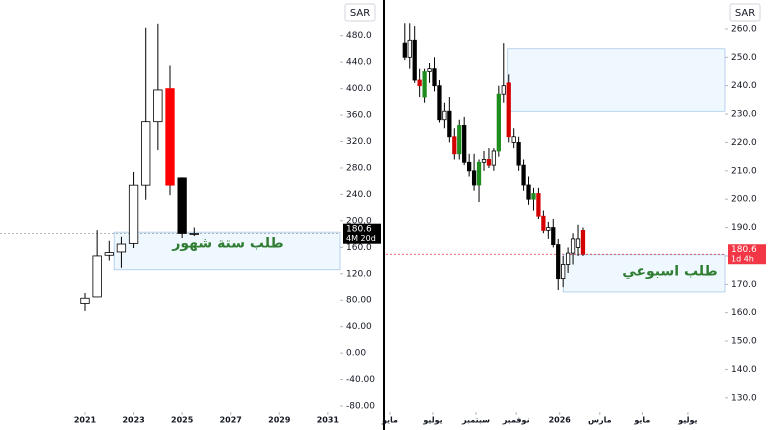 This screenshot has width=768, height=430. What do you see at coordinates (560, 420) in the screenshot?
I see `x-tick-label: 2026` at bounding box center [560, 420].